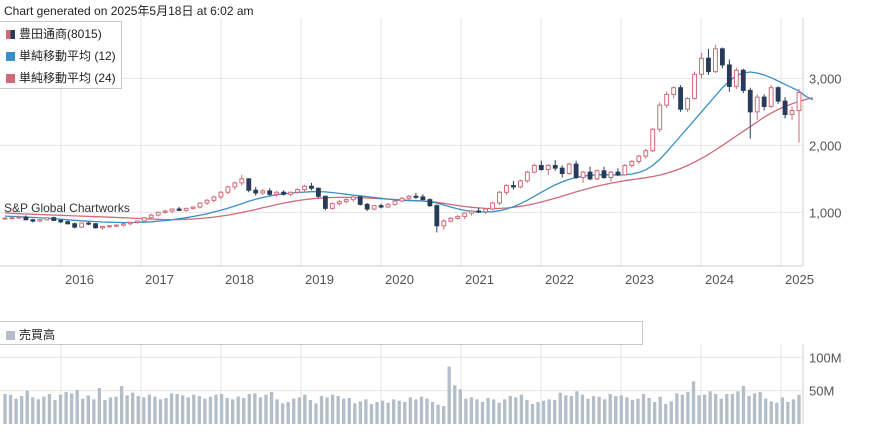  What do you see at coordinates (61, 77) in the screenshot?
I see `legend-item-sma24: 単純移動平均 (24)` at bounding box center [61, 77].